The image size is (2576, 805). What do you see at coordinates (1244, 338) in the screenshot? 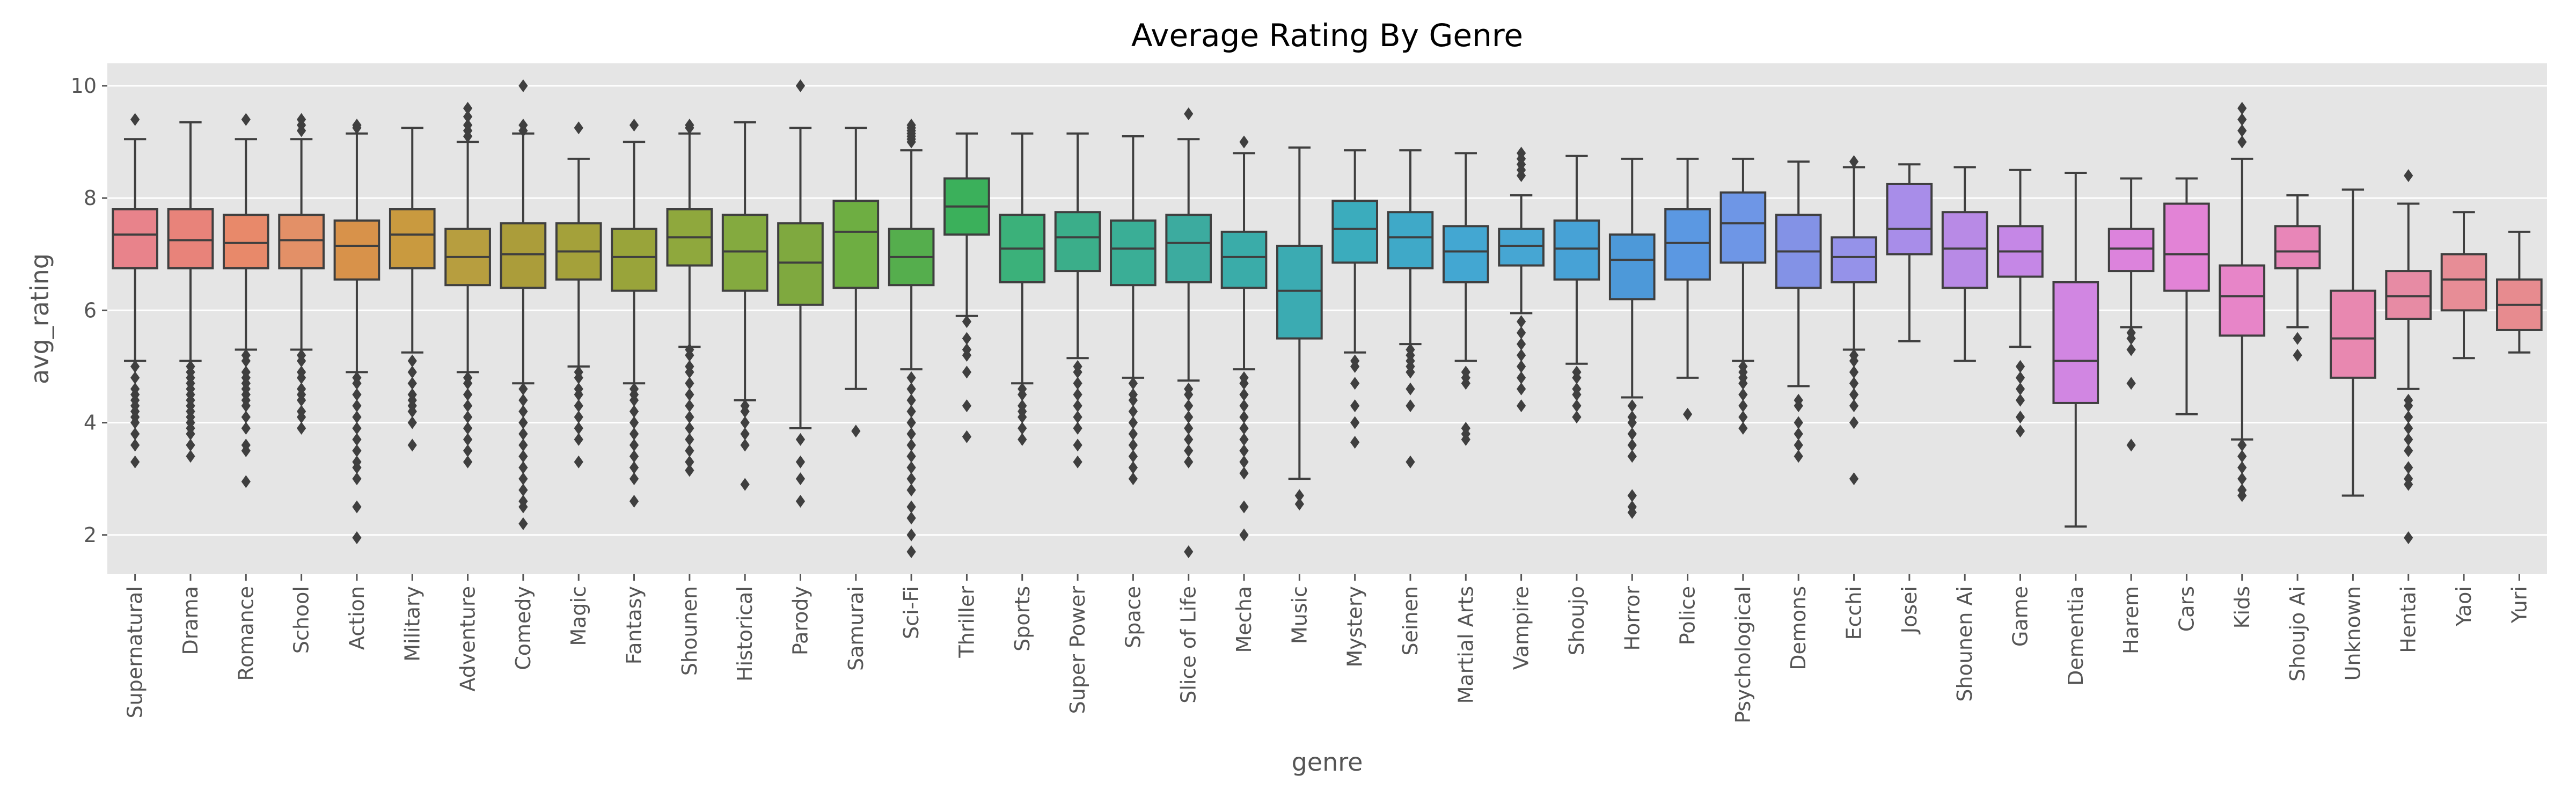
I see `box-mecha` at bounding box center [1244, 338].